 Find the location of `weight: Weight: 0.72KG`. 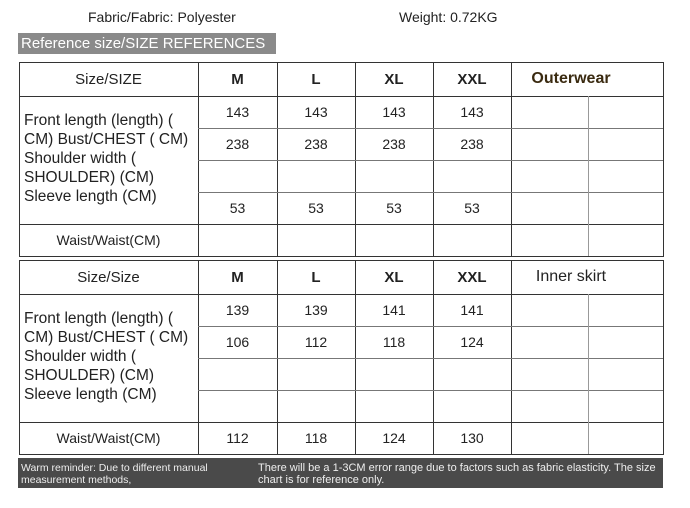

weight: Weight: 0.72KG is located at coordinates (448, 17).